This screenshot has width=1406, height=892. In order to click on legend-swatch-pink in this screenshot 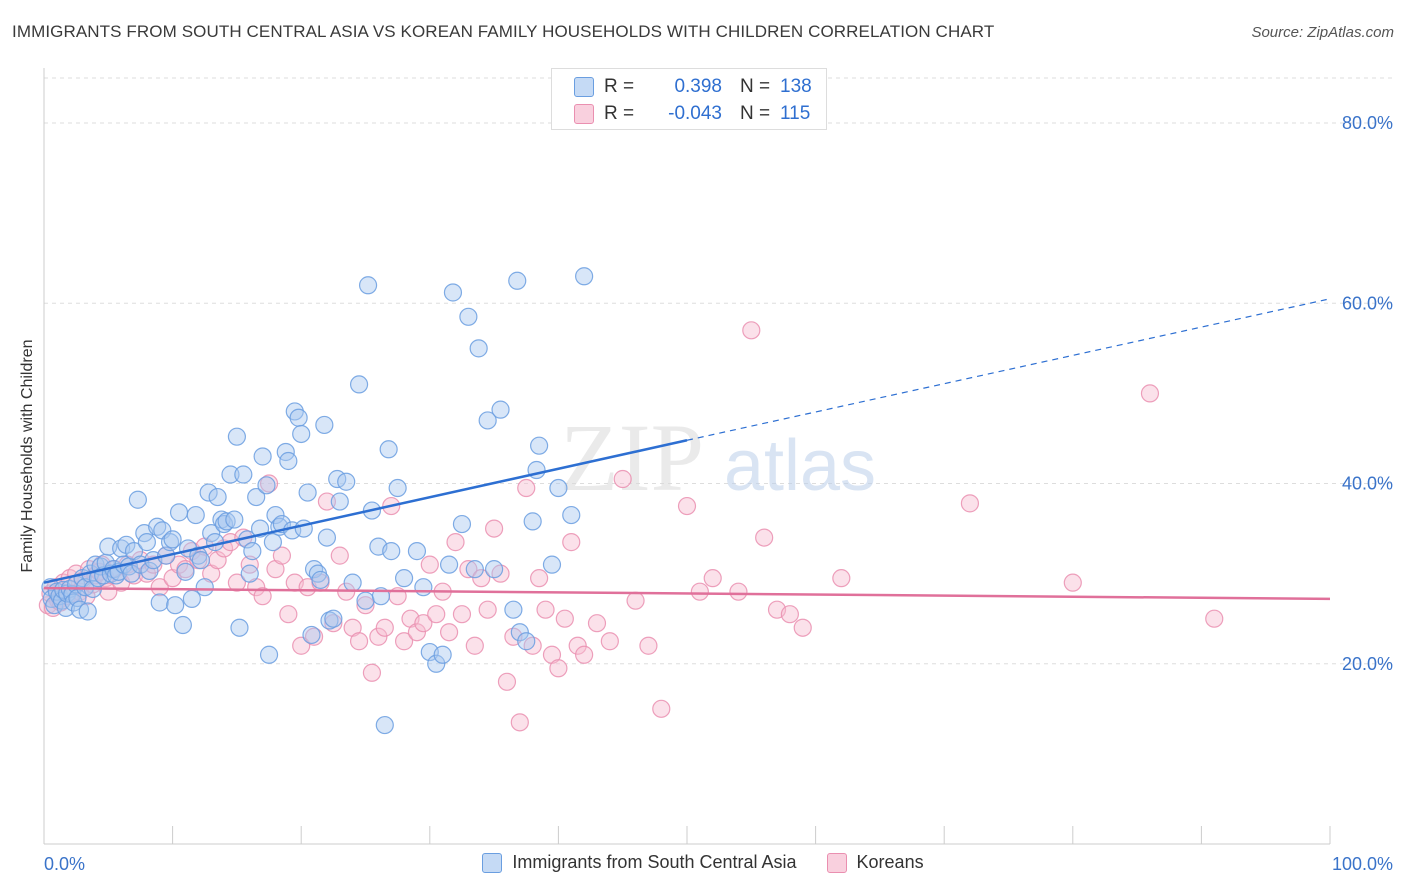, I will do `click(836, 862)`.